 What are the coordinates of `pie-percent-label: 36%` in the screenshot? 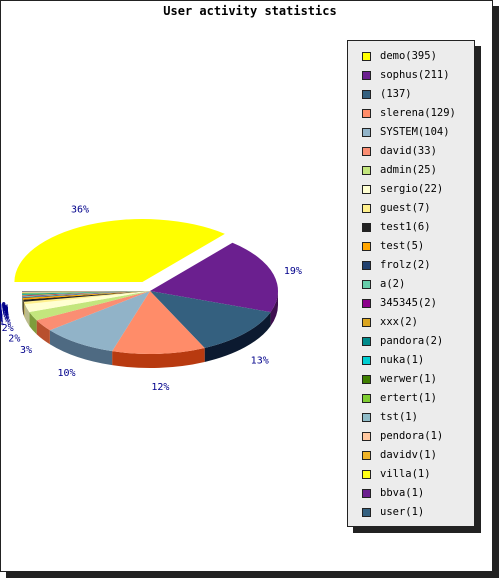 It's located at (80, 210).